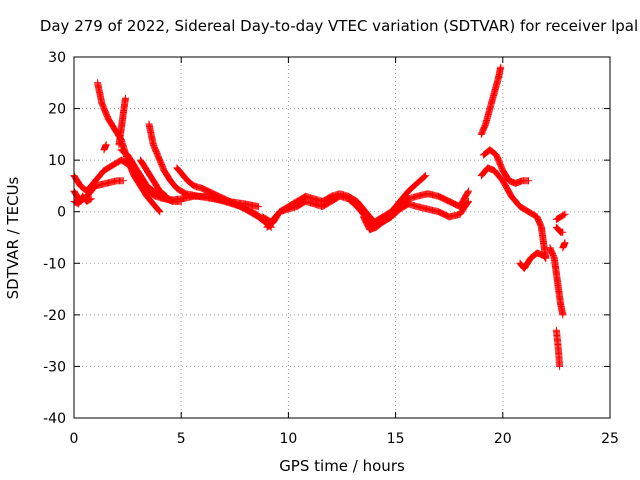  Describe the element at coordinates (342, 466) in the screenshot. I see `x-axis-label: GPS time / hours` at that location.